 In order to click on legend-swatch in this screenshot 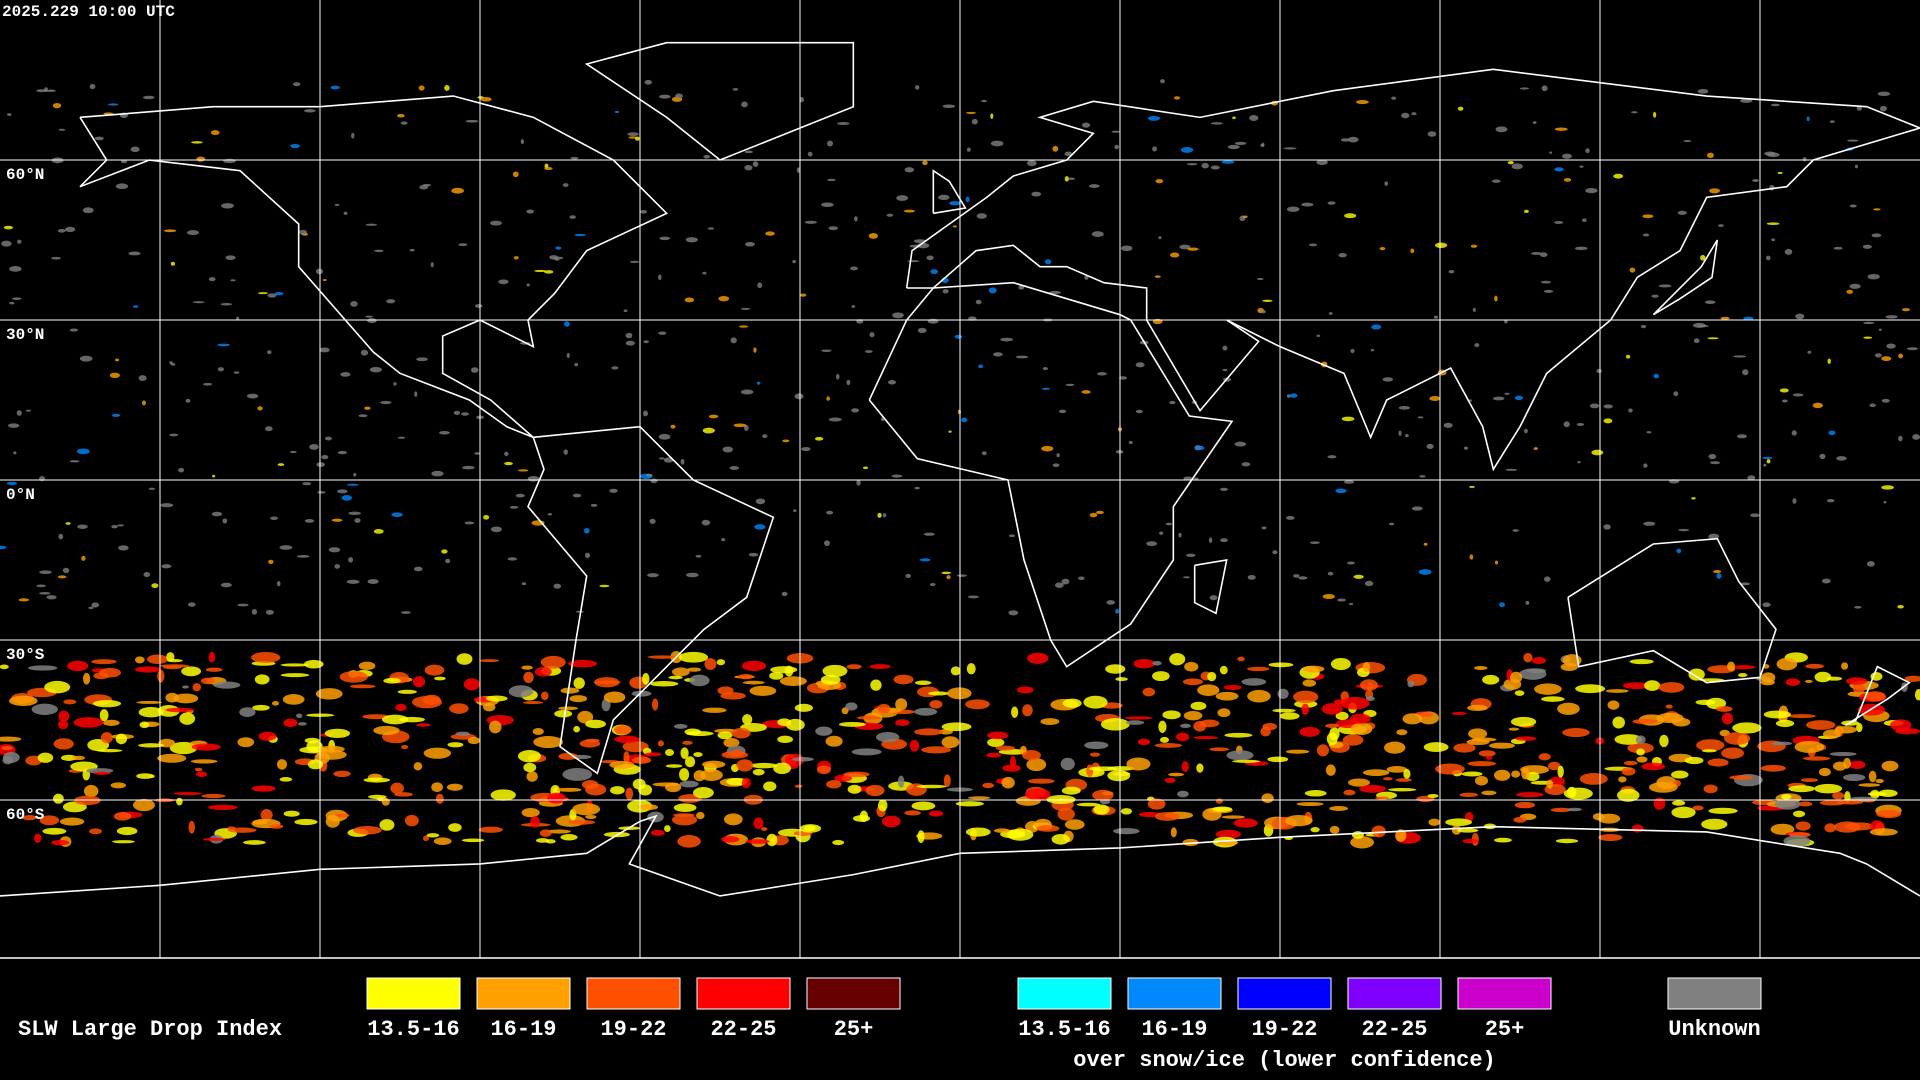, I will do `click(1174, 993)`.